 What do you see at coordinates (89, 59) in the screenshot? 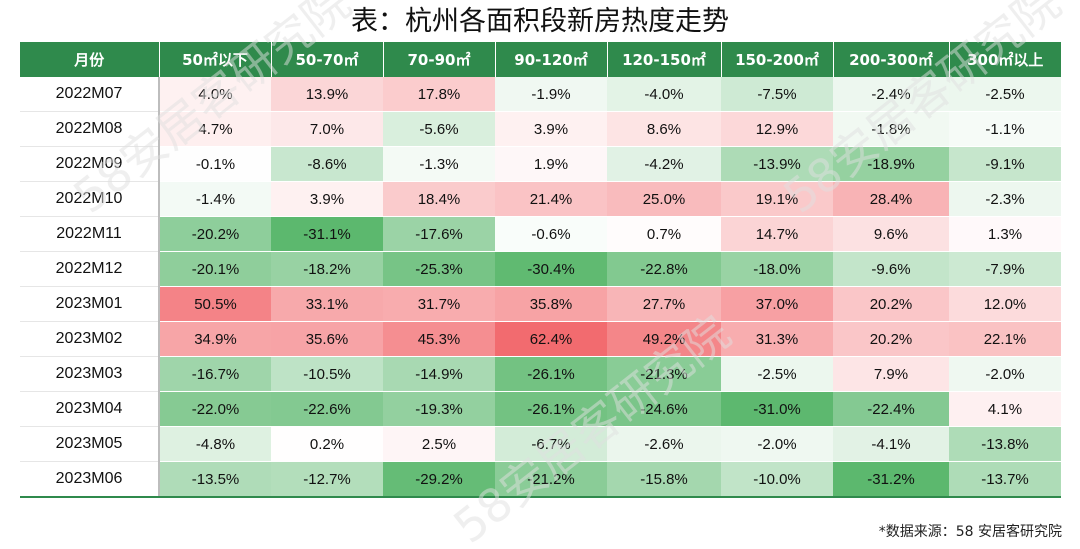
I see `corner-header: 月份` at bounding box center [89, 59].